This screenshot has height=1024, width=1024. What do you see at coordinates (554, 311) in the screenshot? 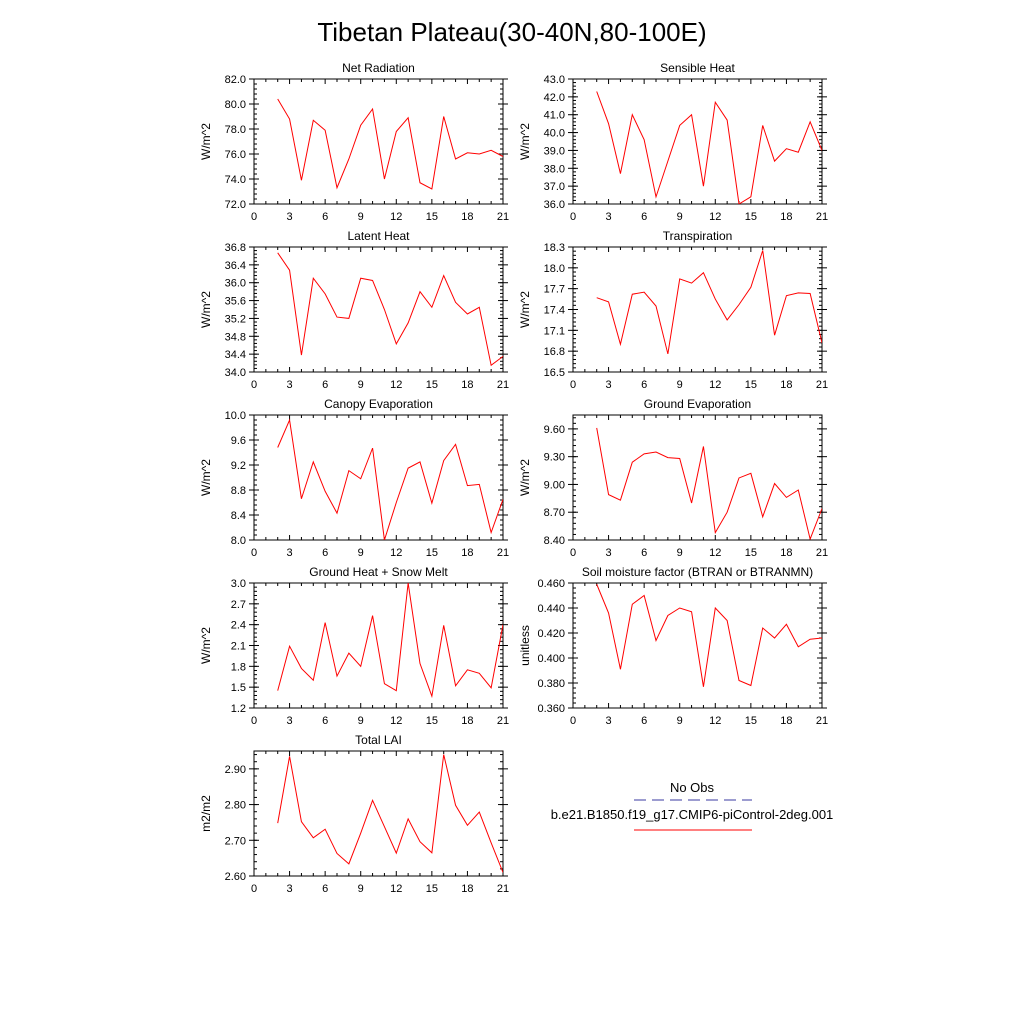
I see `y-tick-label: 17.4` at bounding box center [554, 311].